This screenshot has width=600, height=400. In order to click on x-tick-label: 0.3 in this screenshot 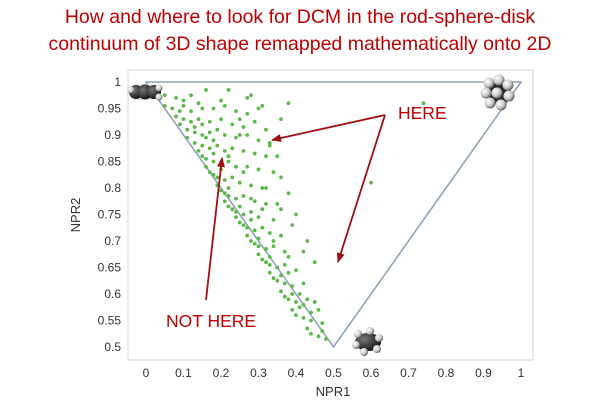, I will do `click(258, 373)`.